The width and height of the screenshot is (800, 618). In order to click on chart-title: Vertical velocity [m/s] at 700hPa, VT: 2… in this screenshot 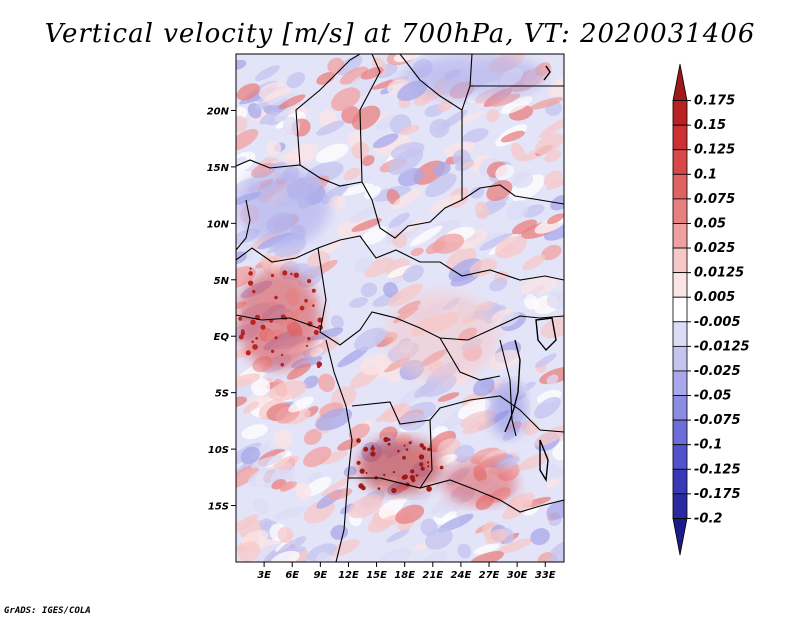, I will do `click(400, 34)`.